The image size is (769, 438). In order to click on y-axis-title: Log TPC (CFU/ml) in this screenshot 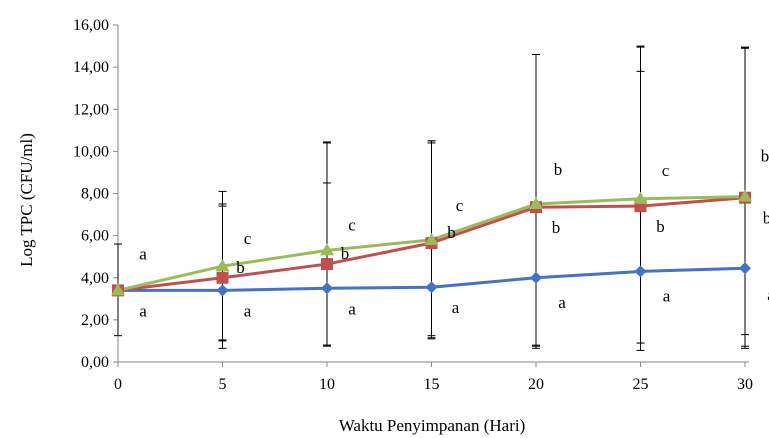, I will do `click(26, 200)`.